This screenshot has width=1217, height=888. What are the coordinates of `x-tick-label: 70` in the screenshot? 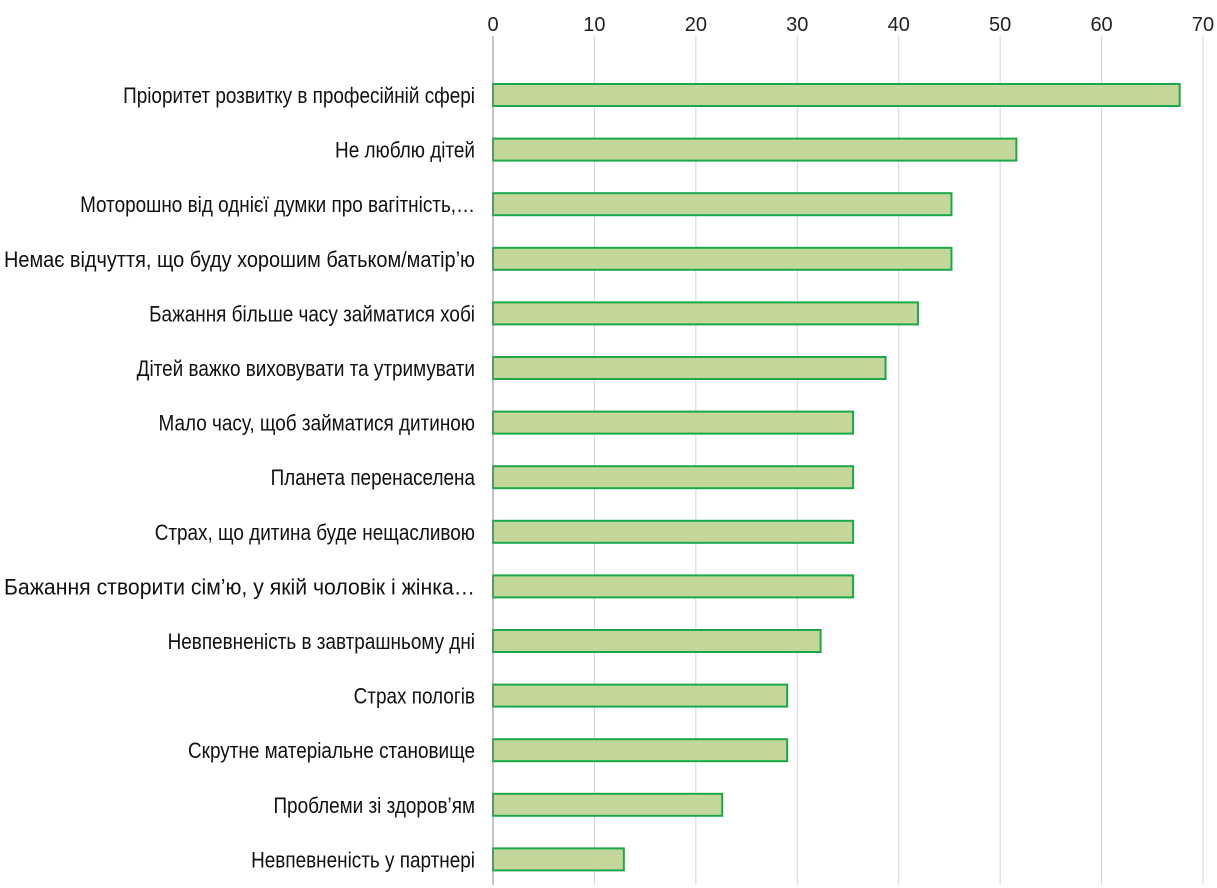 It's located at (1203, 25).